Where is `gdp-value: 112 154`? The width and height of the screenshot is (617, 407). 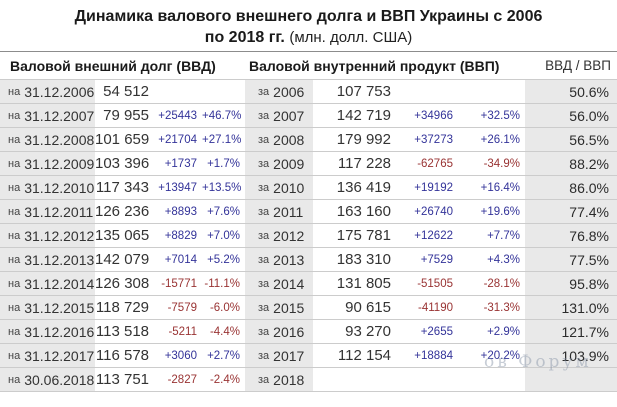 gdp-value: 112 154 is located at coordinates (364, 355).